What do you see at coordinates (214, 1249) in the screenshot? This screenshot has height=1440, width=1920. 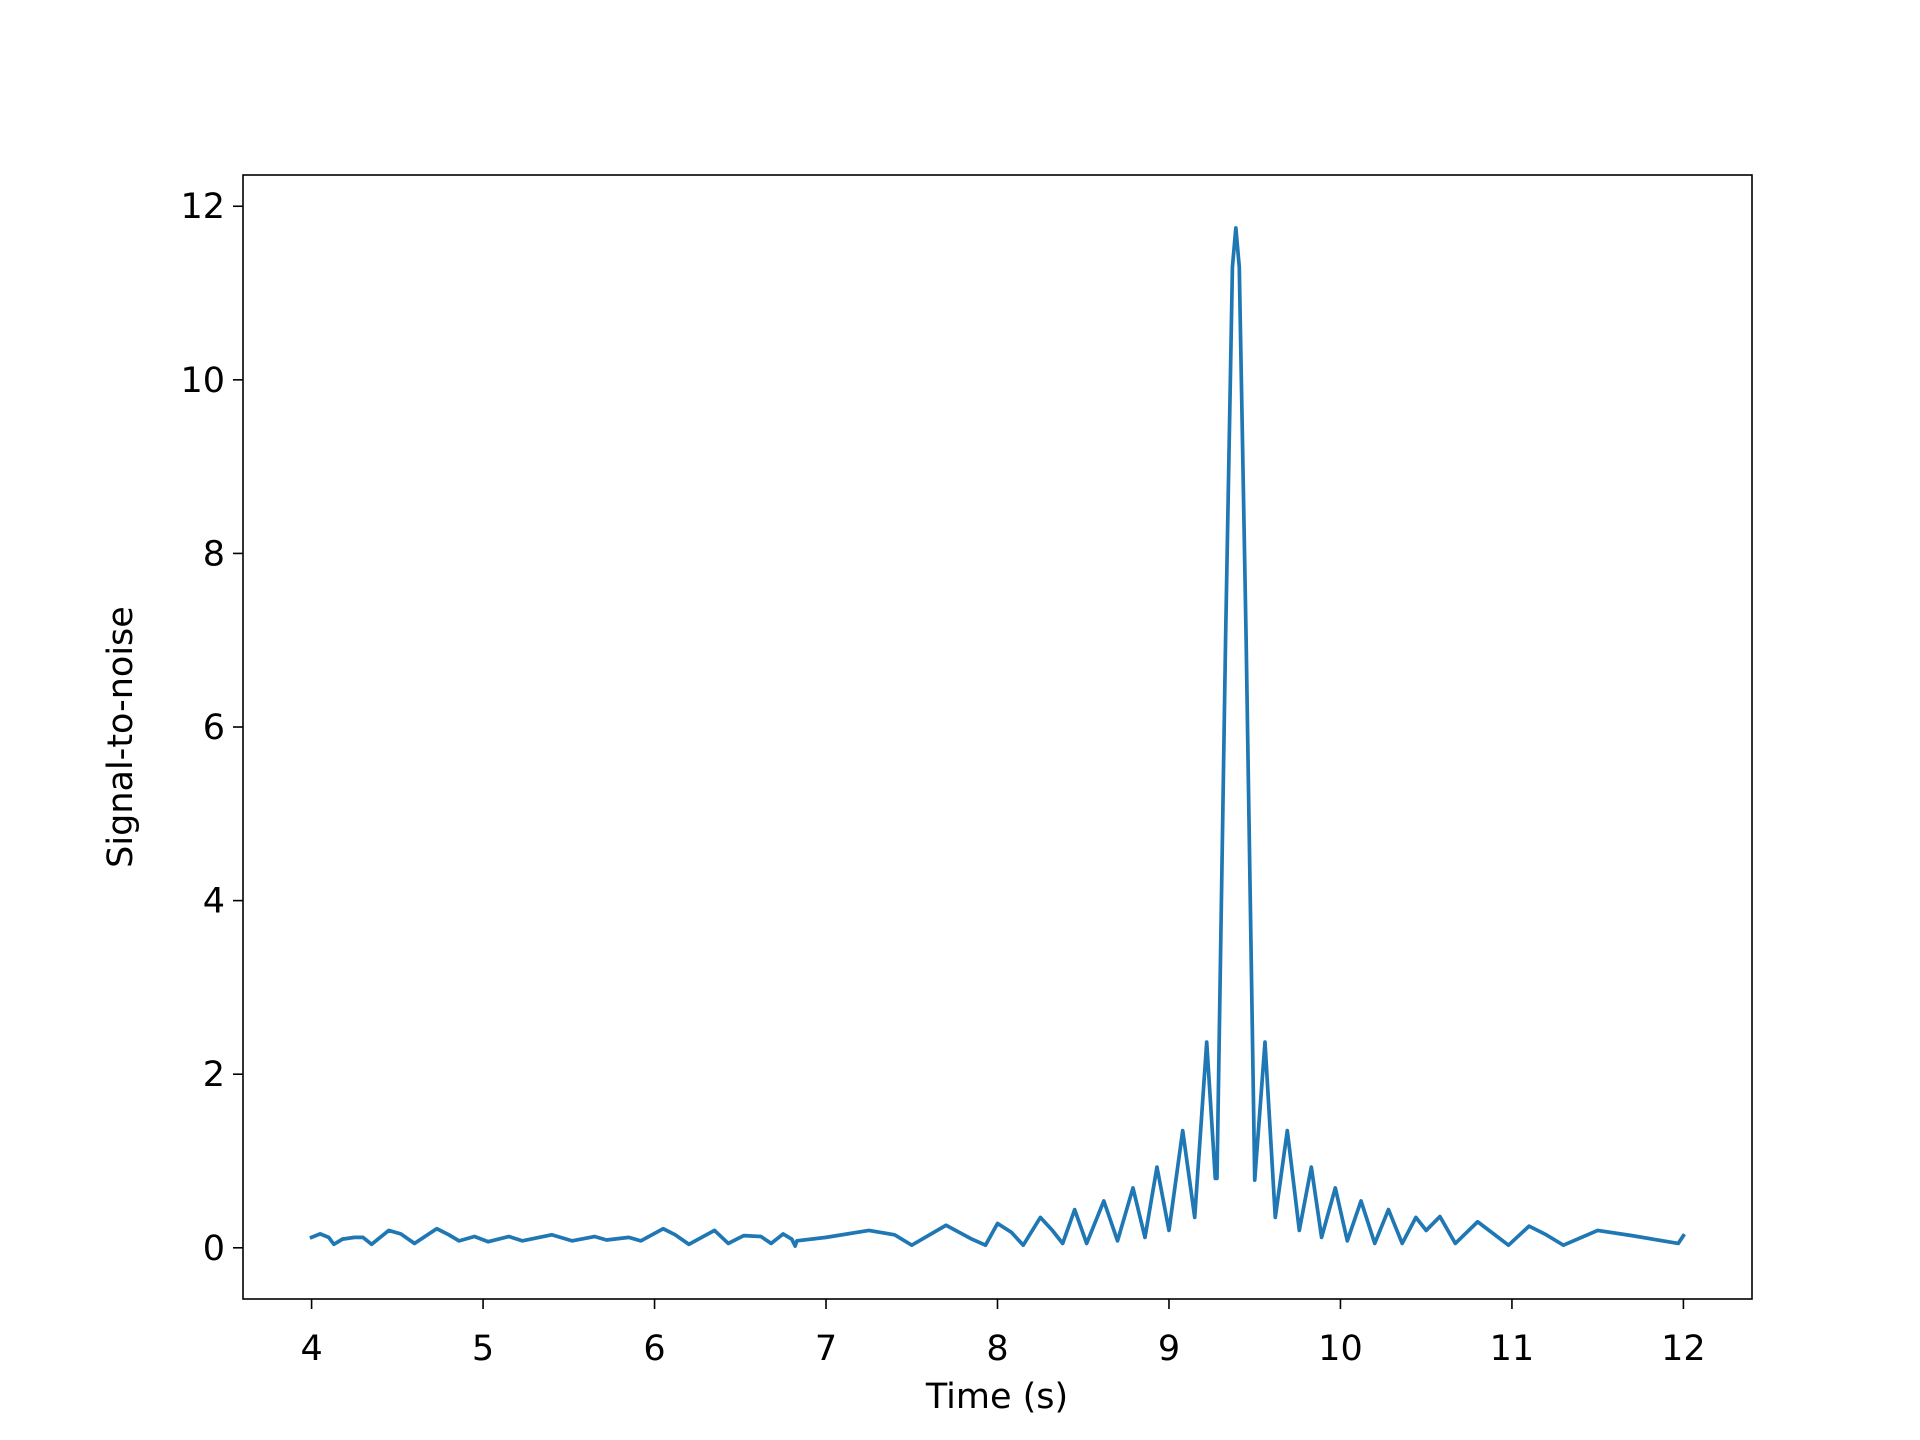 I see `y-tick-label: 0` at bounding box center [214, 1249].